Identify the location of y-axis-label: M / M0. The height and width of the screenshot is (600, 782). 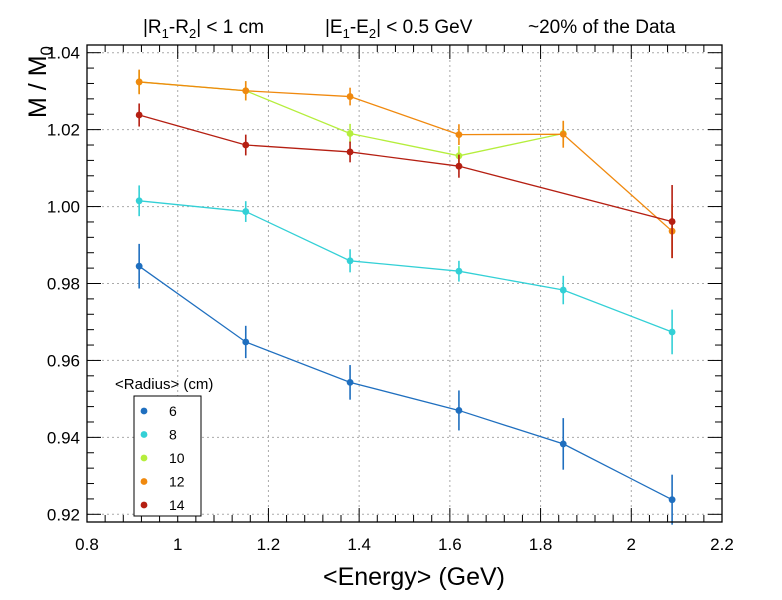
(40, 82).